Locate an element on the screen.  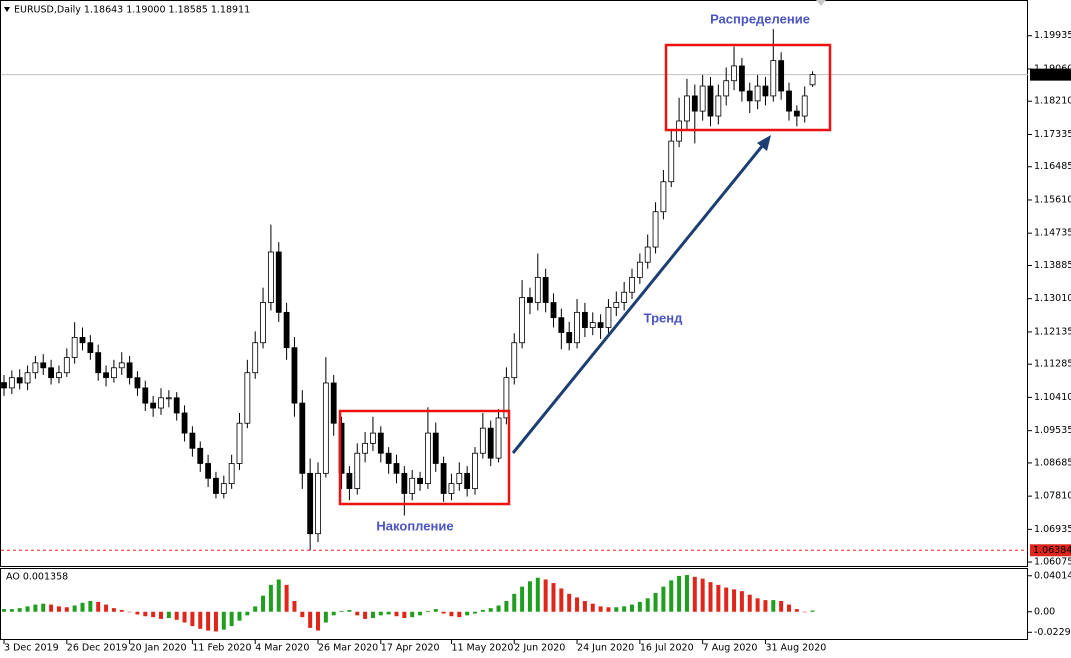
low-label: 1.06384 is located at coordinates (1052, 550).